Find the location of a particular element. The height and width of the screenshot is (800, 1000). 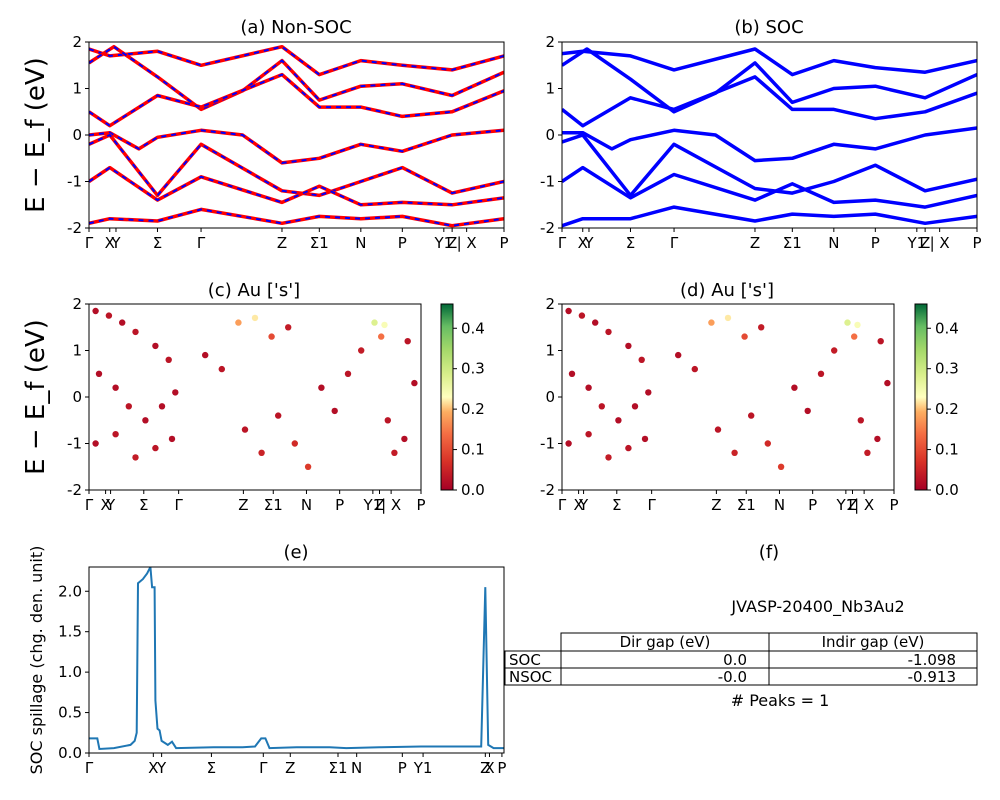

panel-title-a: (a) Non-SOC is located at coordinates (295, 27).